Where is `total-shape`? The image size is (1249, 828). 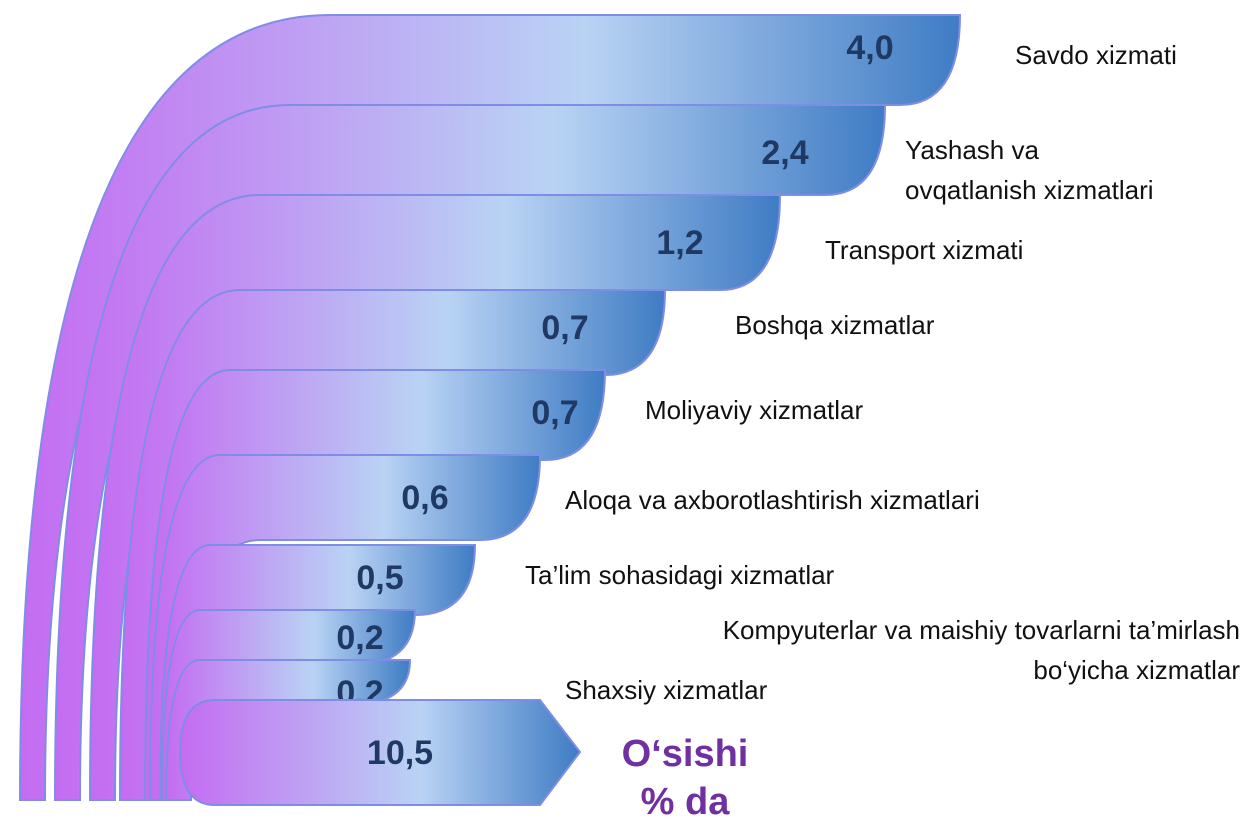
total-shape is located at coordinates (380, 752).